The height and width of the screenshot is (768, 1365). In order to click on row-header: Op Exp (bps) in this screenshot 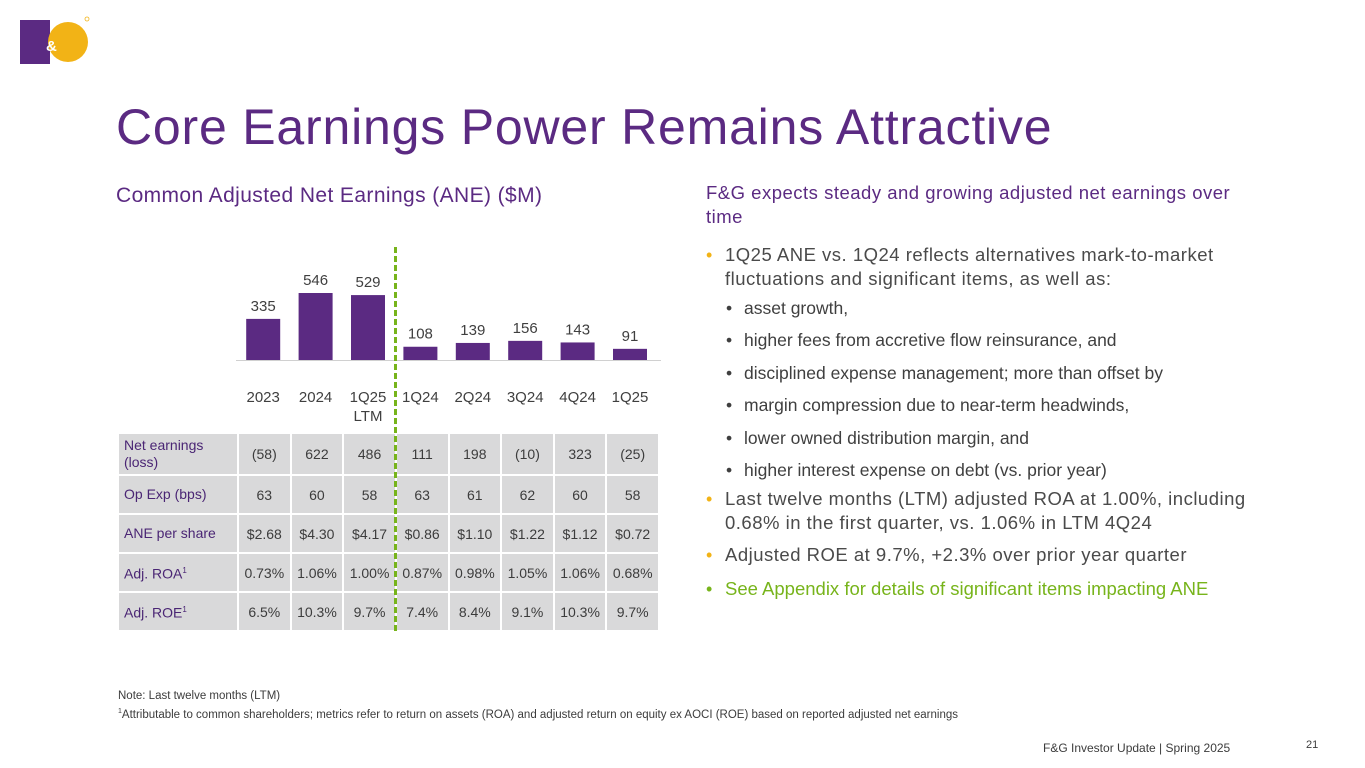, I will do `click(178, 494)`.